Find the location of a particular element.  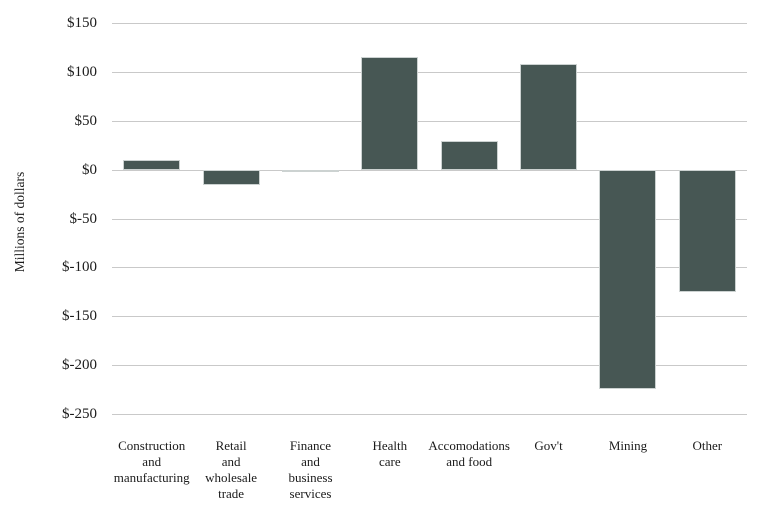

y-tick-label: $-200 is located at coordinates (79, 365).